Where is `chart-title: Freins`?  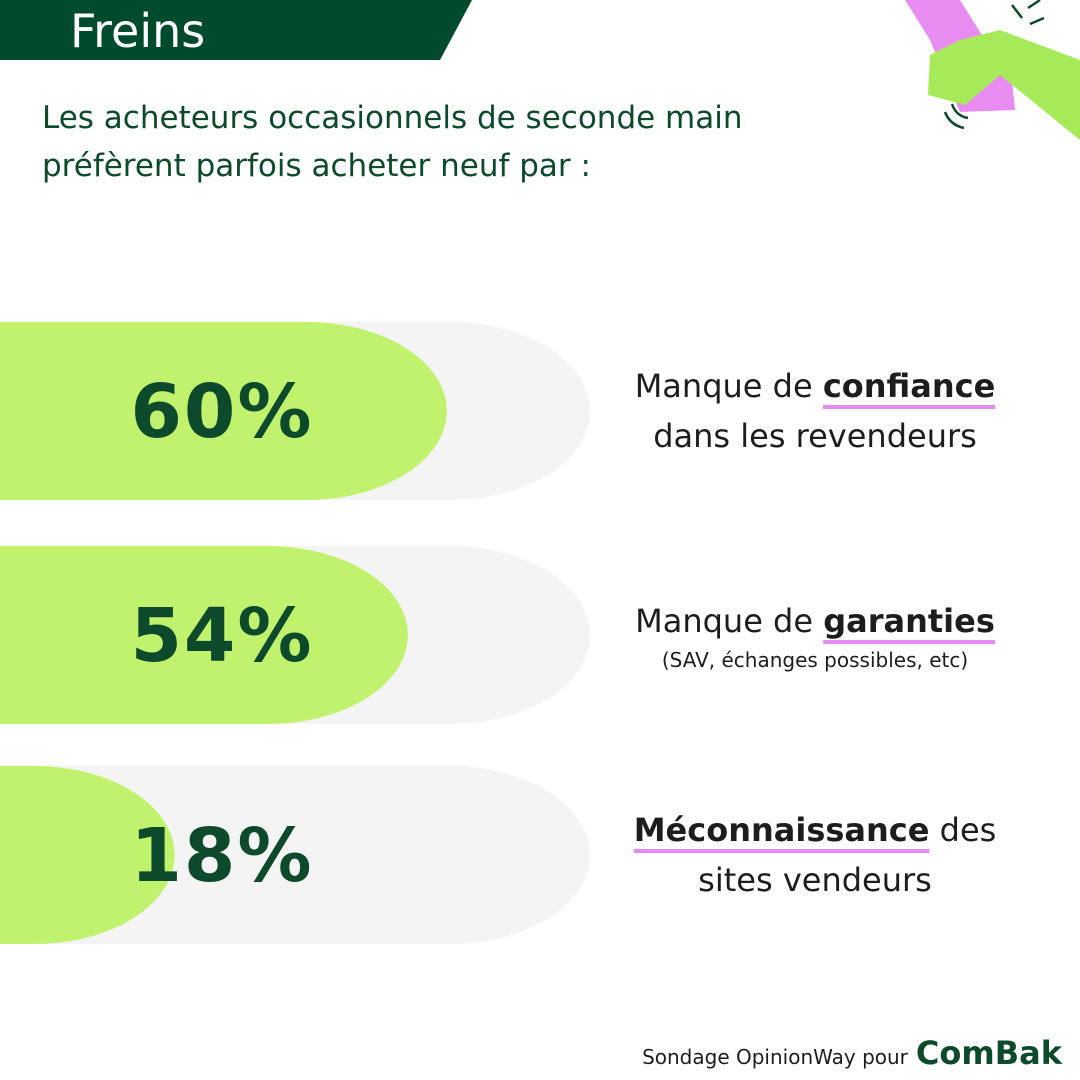
chart-title: Freins is located at coordinates (138, 31).